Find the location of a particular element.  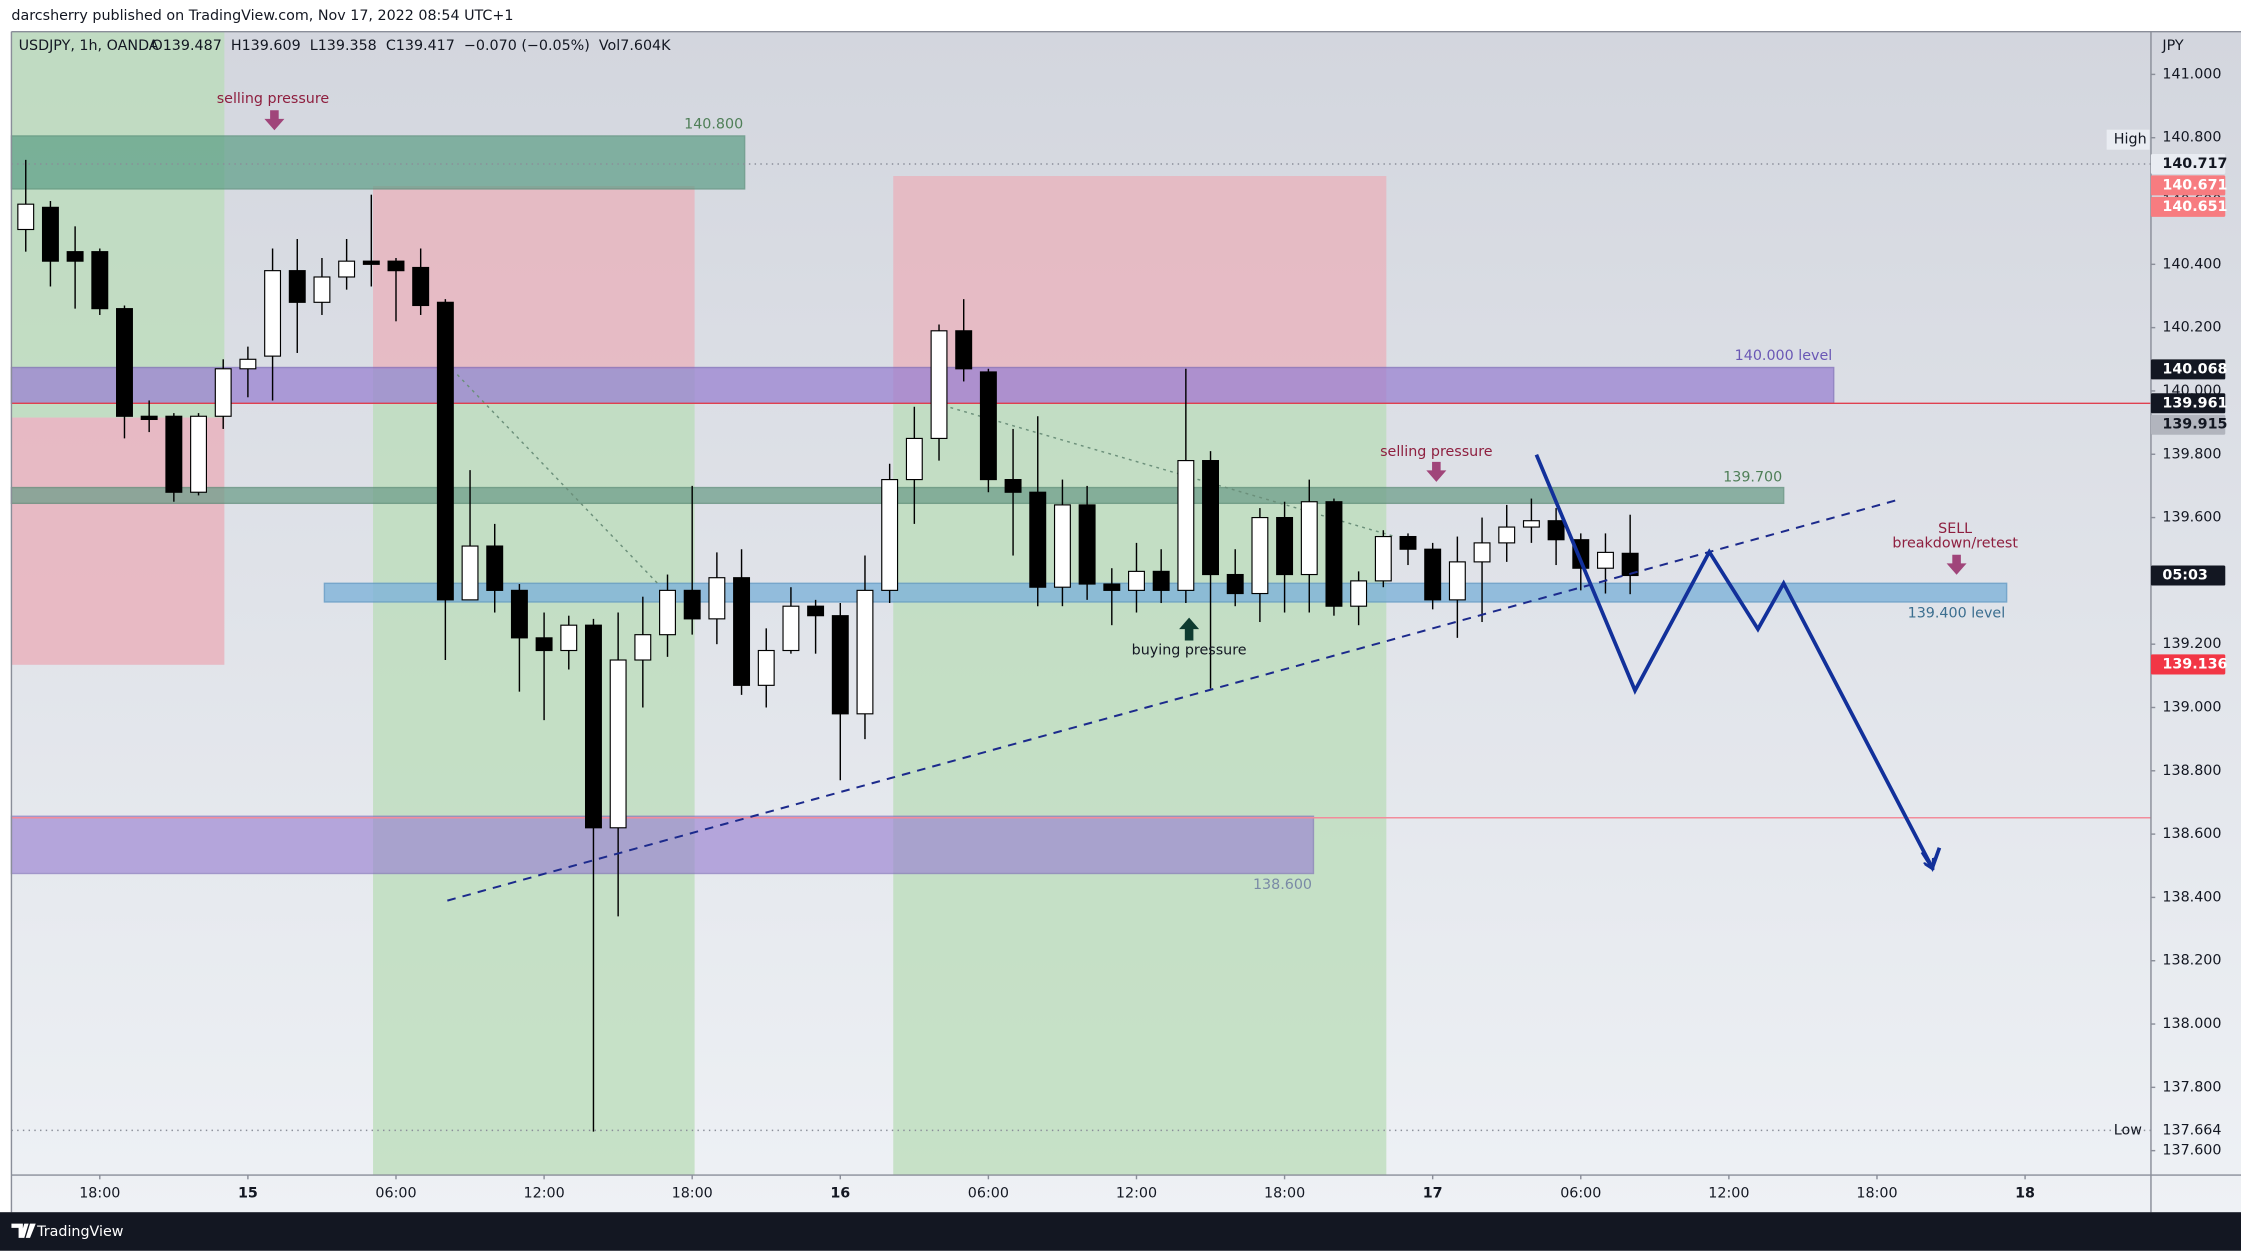

y-tick-label: 138.200 is located at coordinates (2191, 961).